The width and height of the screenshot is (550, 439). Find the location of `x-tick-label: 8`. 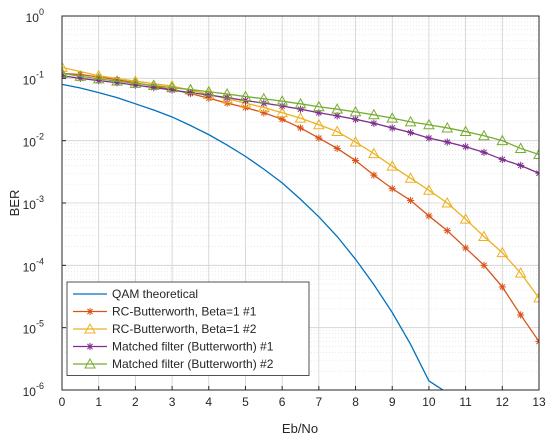

x-tick-label: 8 is located at coordinates (355, 402).